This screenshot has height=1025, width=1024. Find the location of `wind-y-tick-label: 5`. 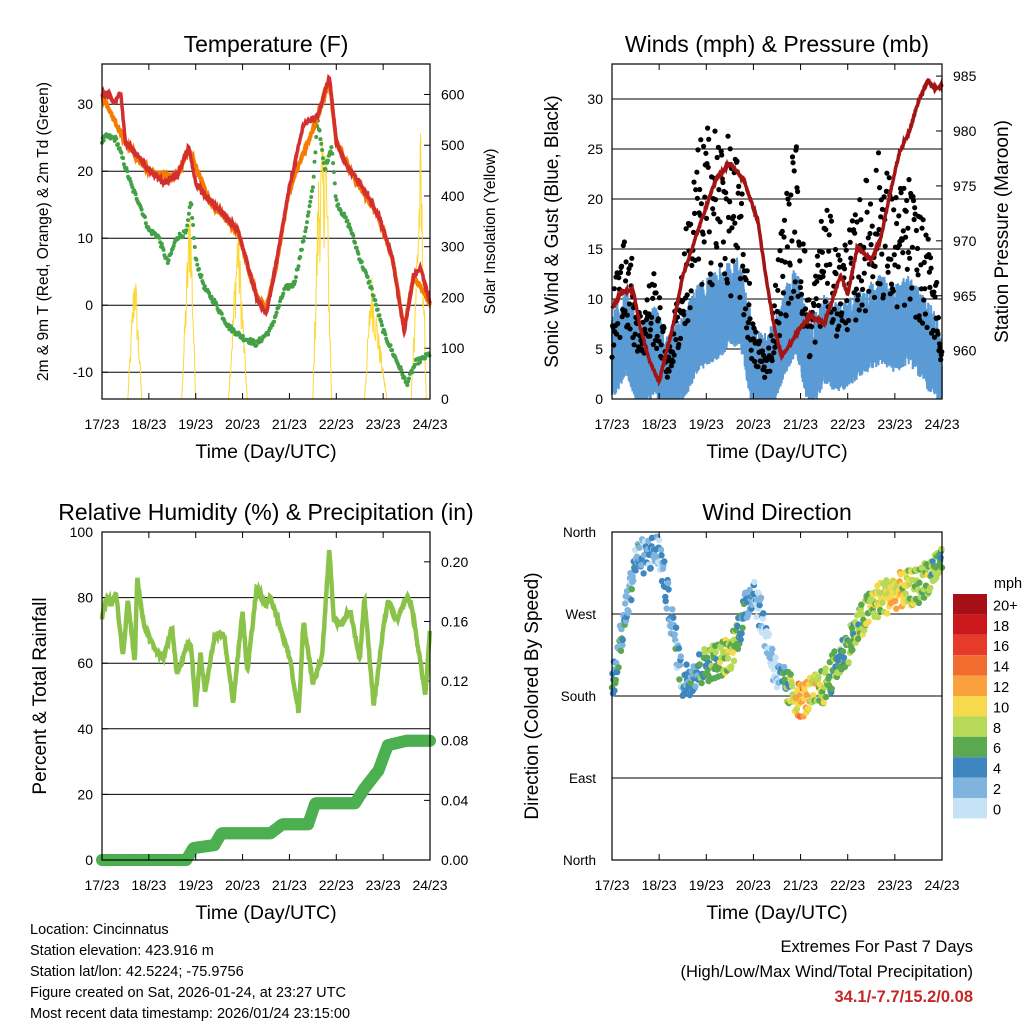

wind-y-tick-label: 5 is located at coordinates (599, 349).